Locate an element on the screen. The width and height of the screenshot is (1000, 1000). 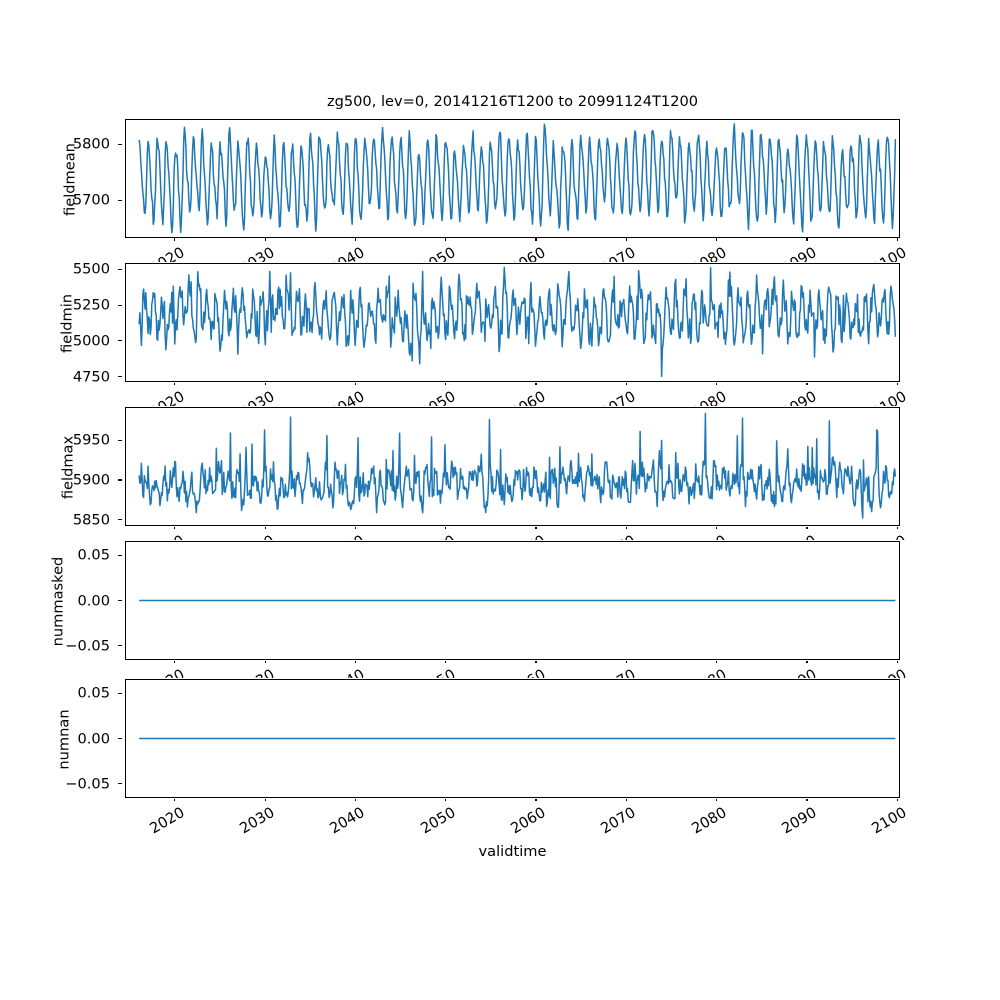
ytick-label: 5950 is located at coordinates (91, 440).